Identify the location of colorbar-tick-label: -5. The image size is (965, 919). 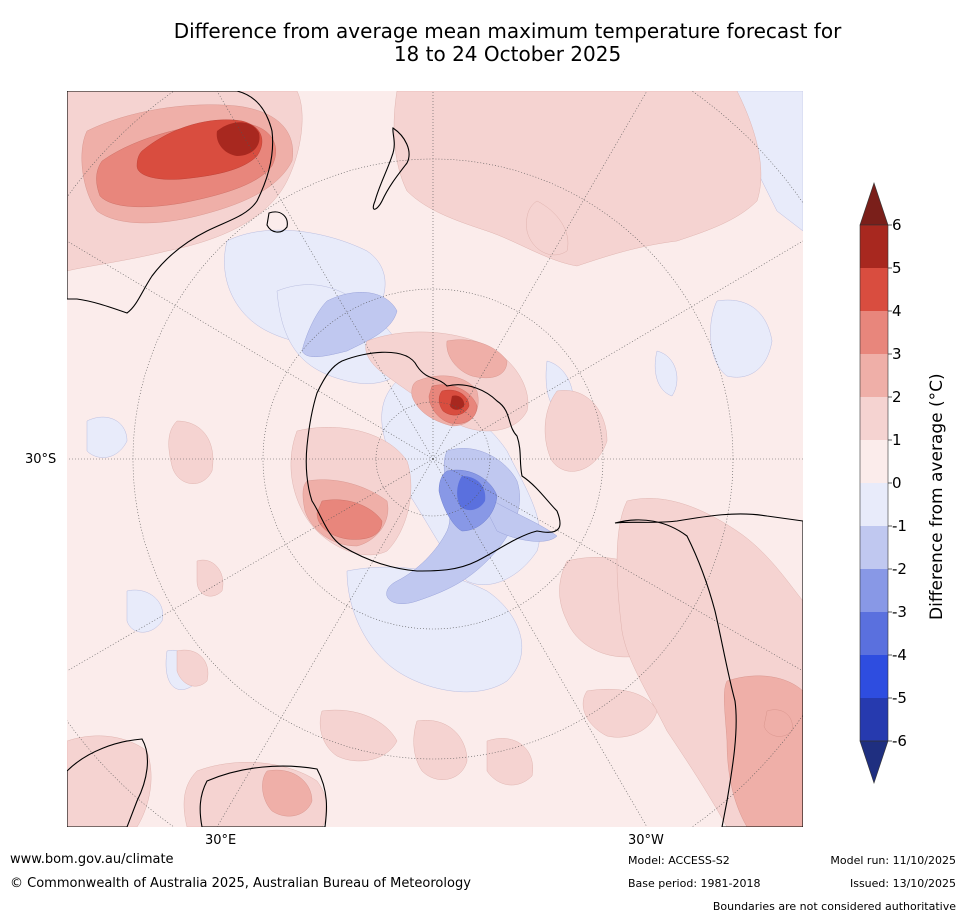
(899, 698).